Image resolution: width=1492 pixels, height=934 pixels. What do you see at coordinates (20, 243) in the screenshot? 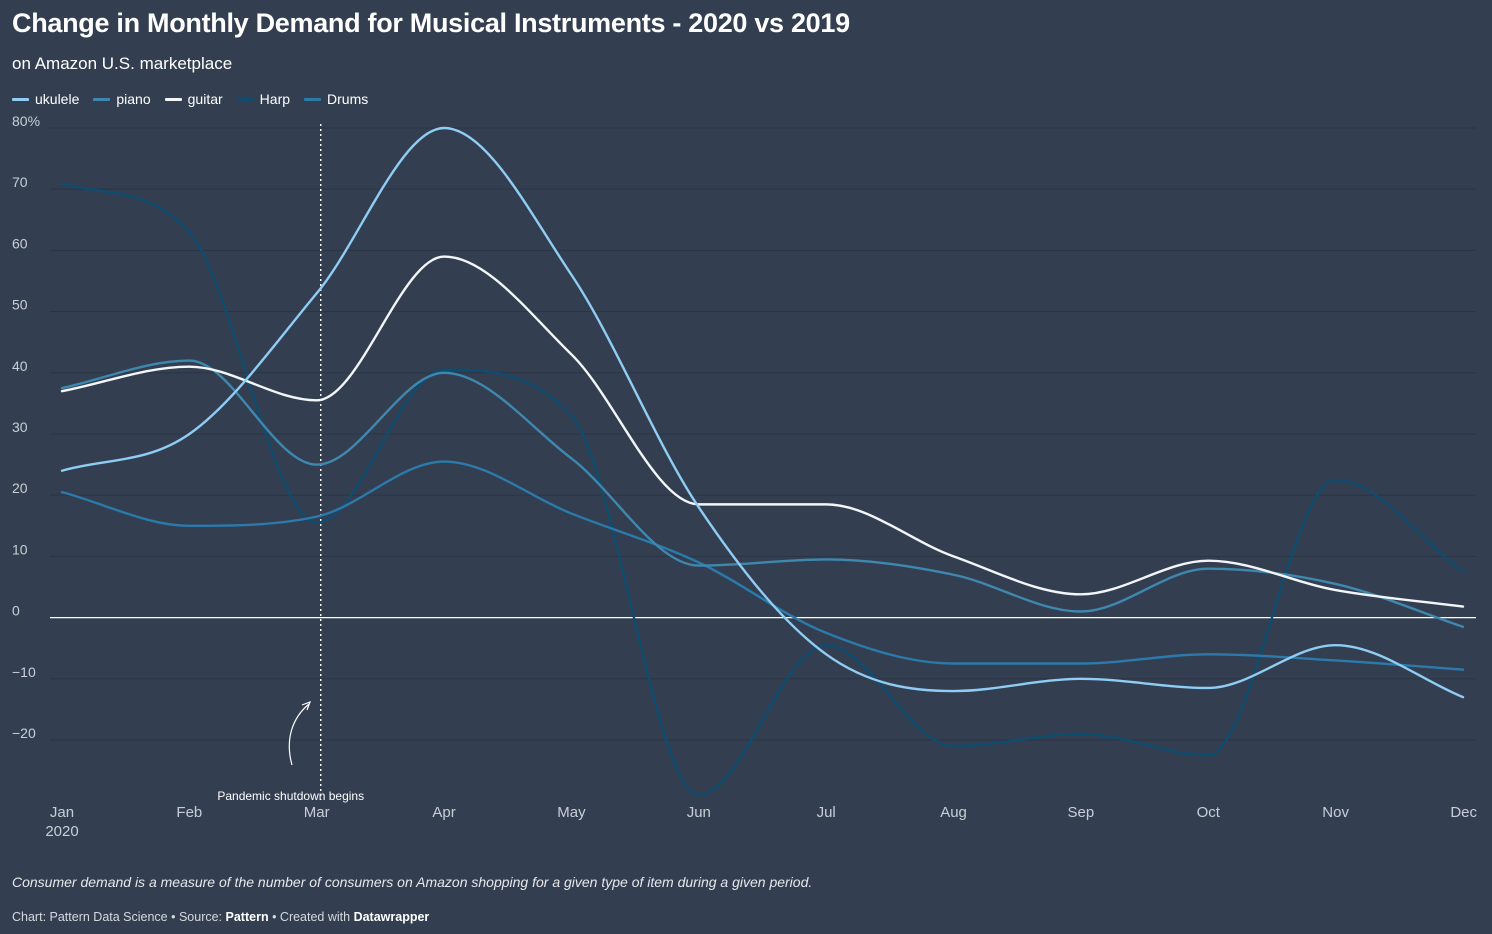
I see `y-tick-label: 60` at bounding box center [20, 243].